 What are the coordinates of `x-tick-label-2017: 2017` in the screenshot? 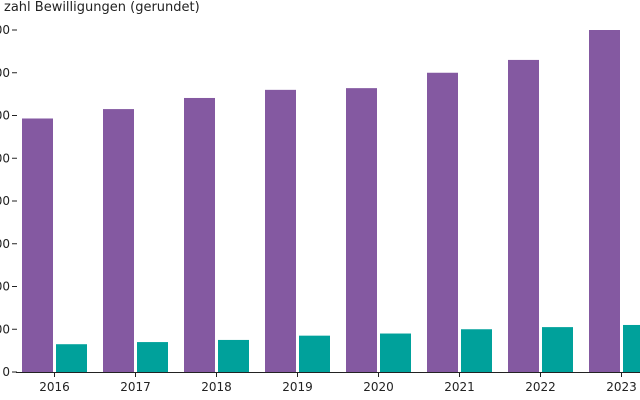 It's located at (135, 387).